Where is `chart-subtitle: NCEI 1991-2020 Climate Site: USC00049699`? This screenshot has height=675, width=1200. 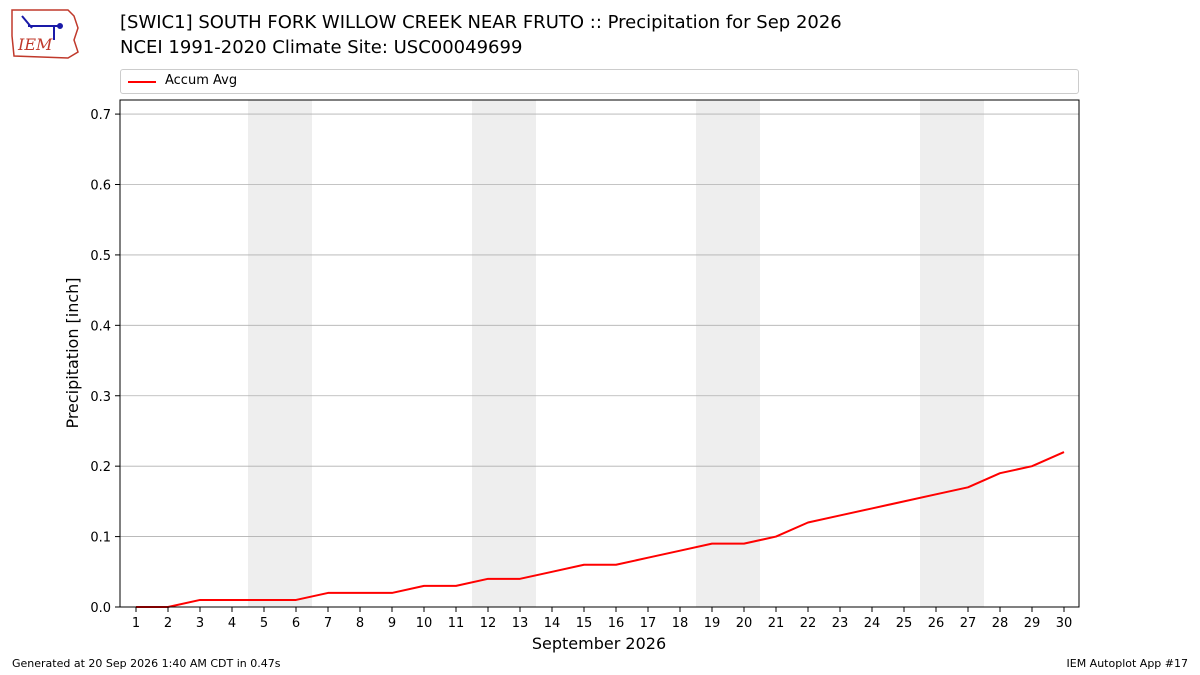 chart-subtitle: NCEI 1991-2020 Climate Site: USC00049699 is located at coordinates (321, 47).